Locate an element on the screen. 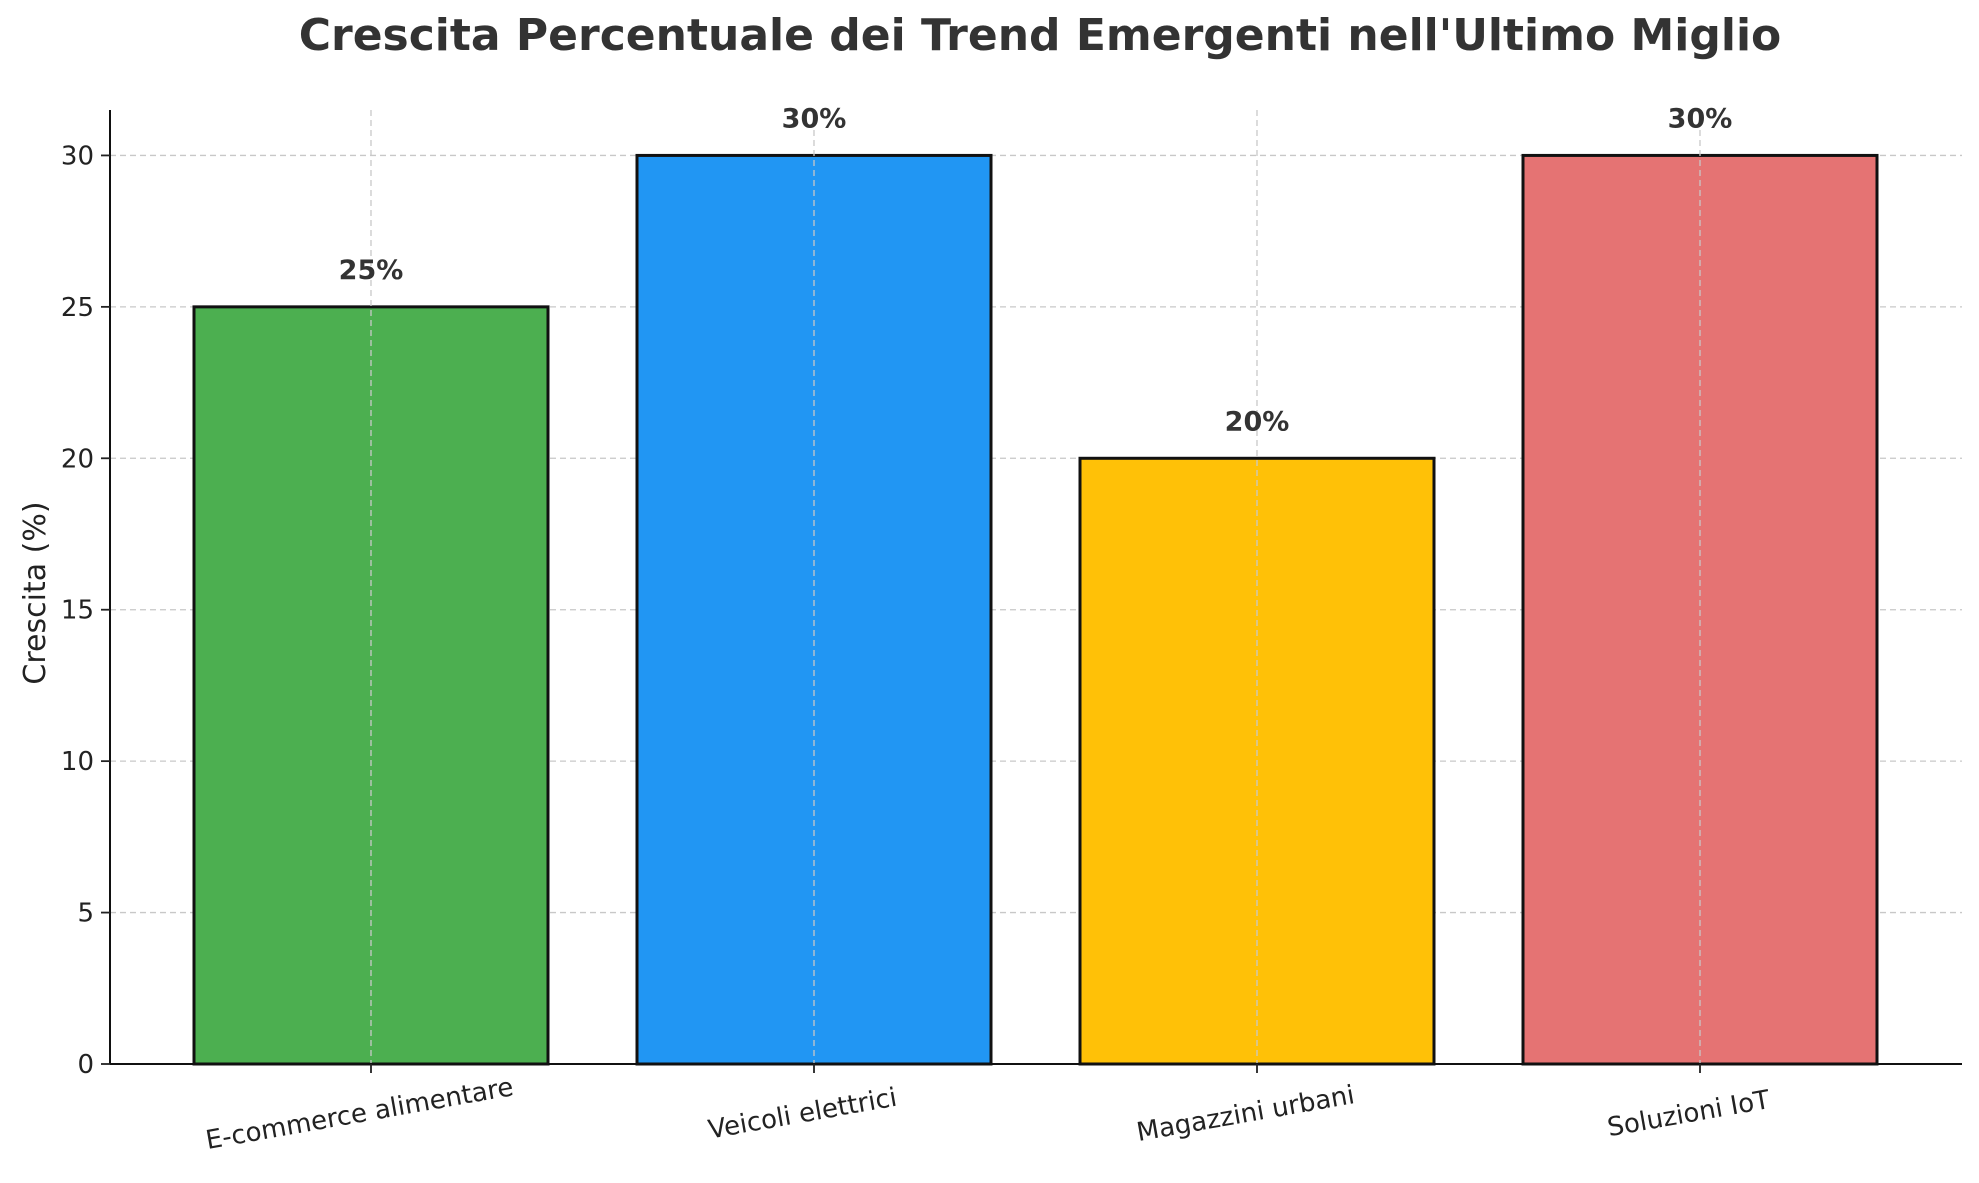 Image resolution: width=1979 pixels, height=1183 pixels. y-tick-label: 15 is located at coordinates (77, 611).